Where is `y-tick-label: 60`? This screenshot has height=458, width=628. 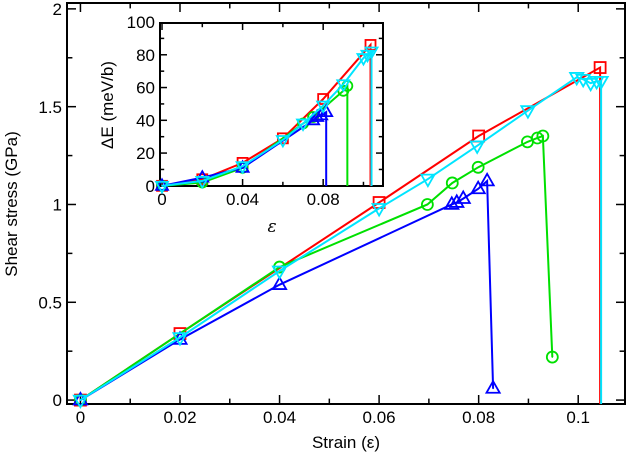 y-tick-label: 60 is located at coordinates (145, 88).